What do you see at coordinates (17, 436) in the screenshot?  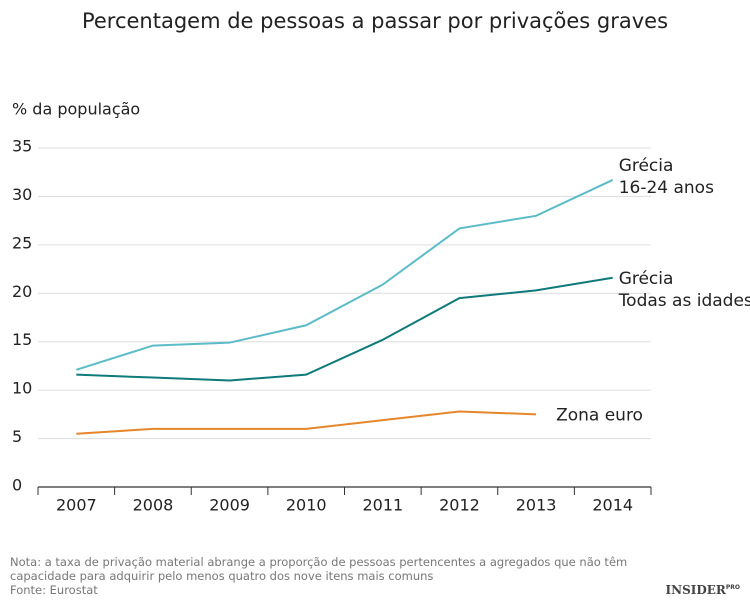 I see `y-tick-label: 5` at bounding box center [17, 436].